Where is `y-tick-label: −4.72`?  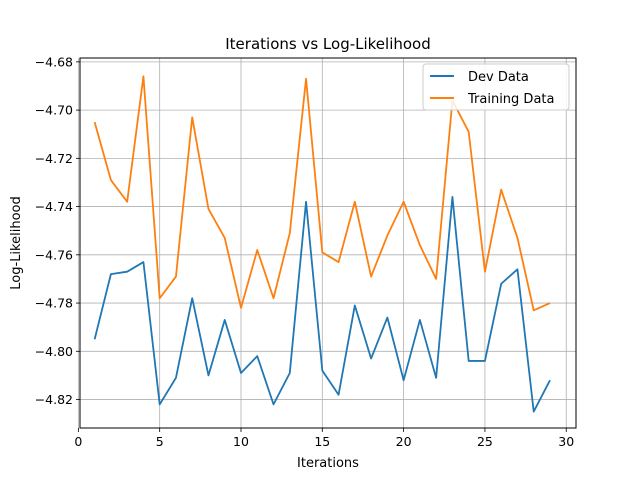 y-tick-label: −4.72 is located at coordinates (54, 158).